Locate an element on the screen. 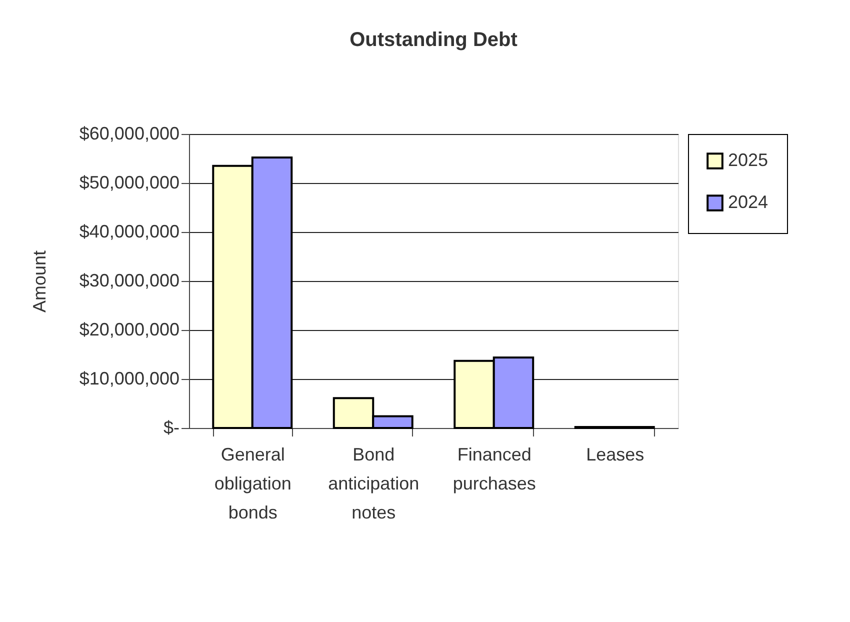 This screenshot has width=850, height=622. y-tick-label: $50,000,000 is located at coordinates (129, 182).